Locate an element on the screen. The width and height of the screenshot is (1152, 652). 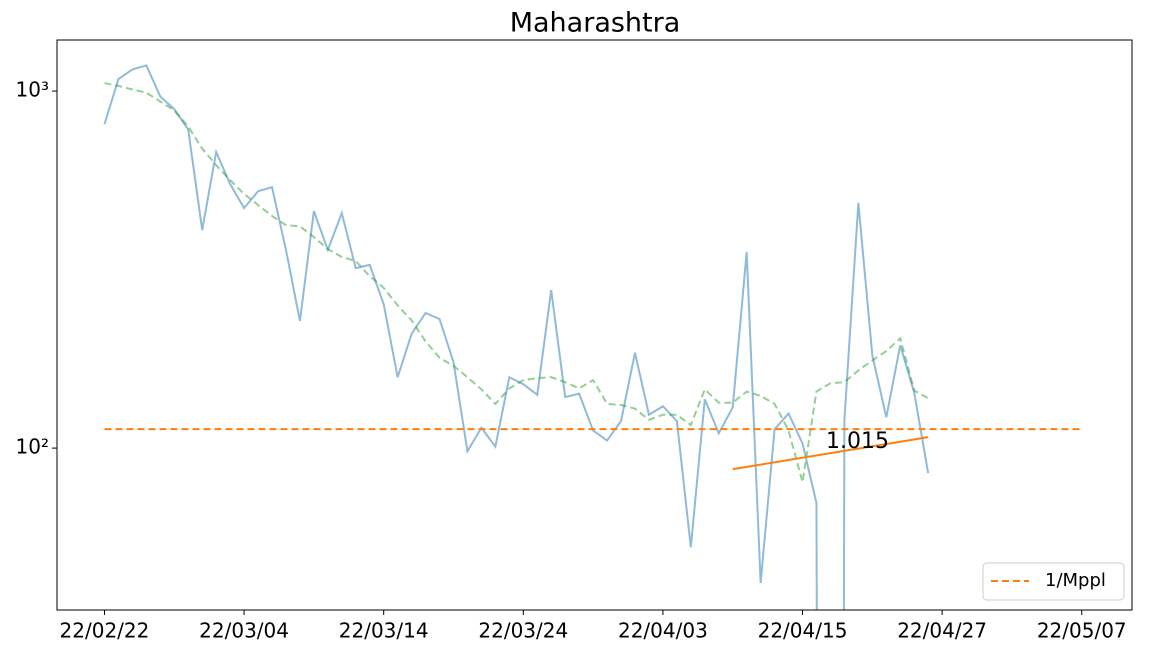
x-tick-label: 22/05/07 is located at coordinates (1082, 631).